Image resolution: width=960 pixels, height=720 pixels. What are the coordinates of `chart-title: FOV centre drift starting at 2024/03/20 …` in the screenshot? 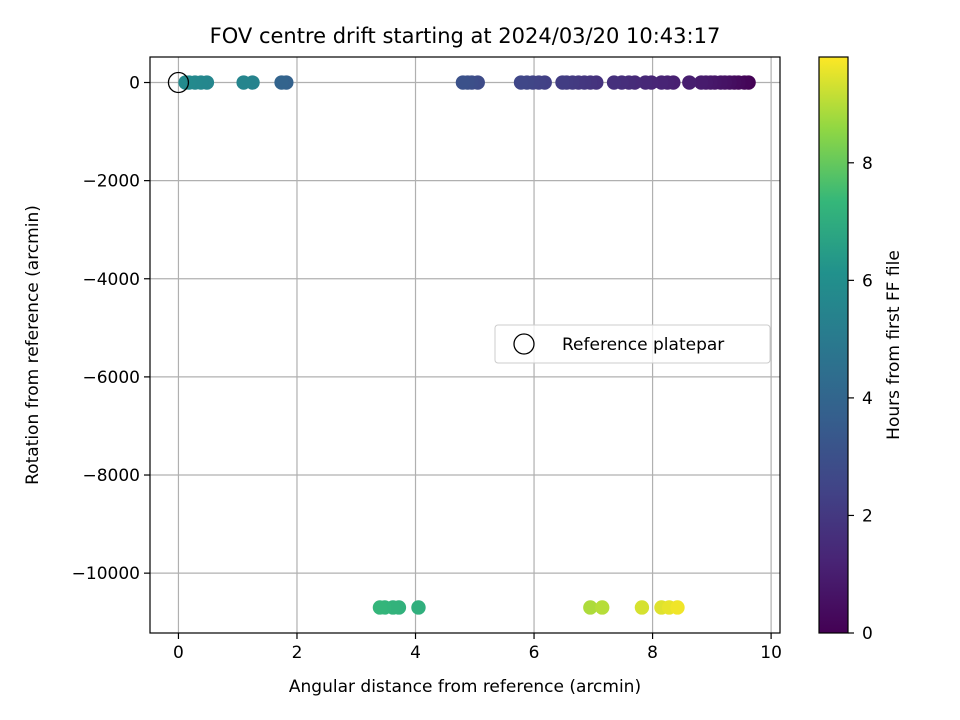 It's located at (465, 36).